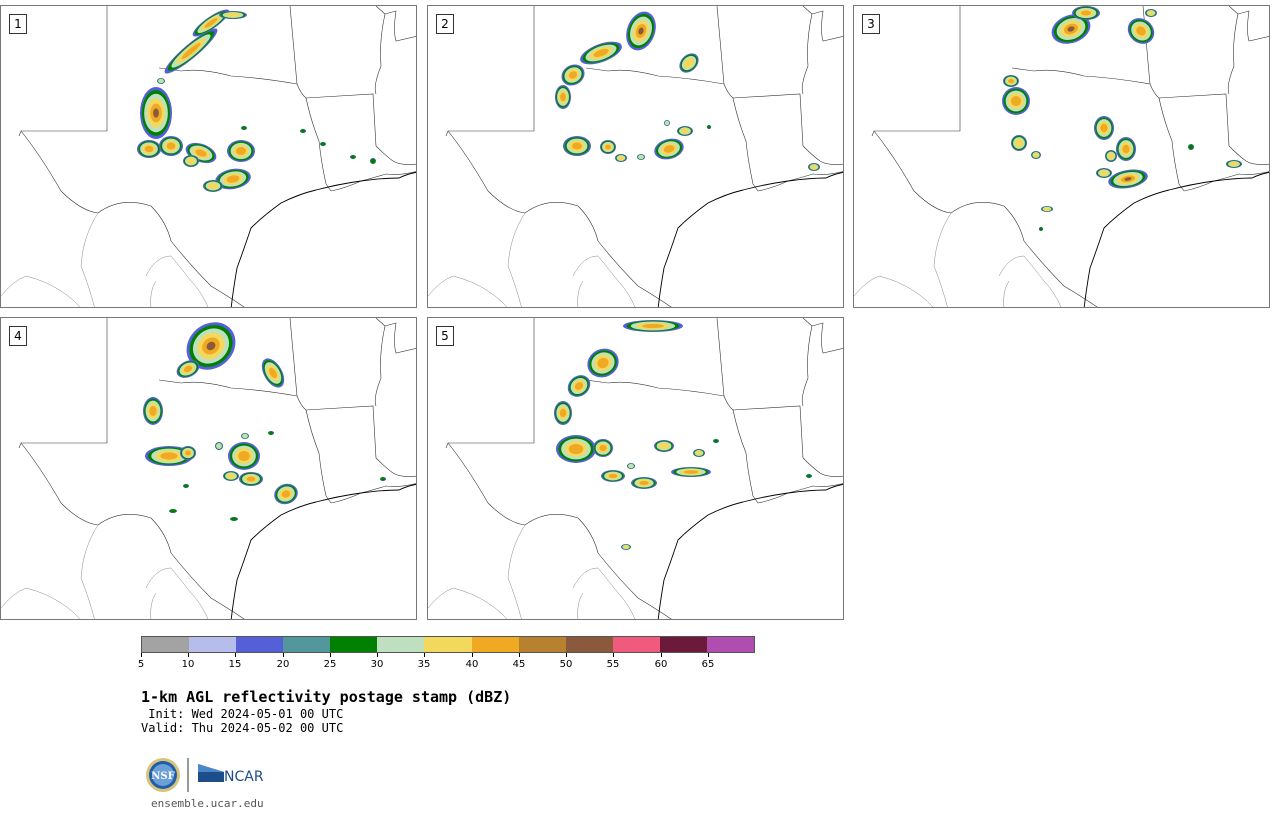 The height and width of the screenshot is (815, 1280). Describe the element at coordinates (105, 259) in the screenshot. I see `mexico-borders` at that location.